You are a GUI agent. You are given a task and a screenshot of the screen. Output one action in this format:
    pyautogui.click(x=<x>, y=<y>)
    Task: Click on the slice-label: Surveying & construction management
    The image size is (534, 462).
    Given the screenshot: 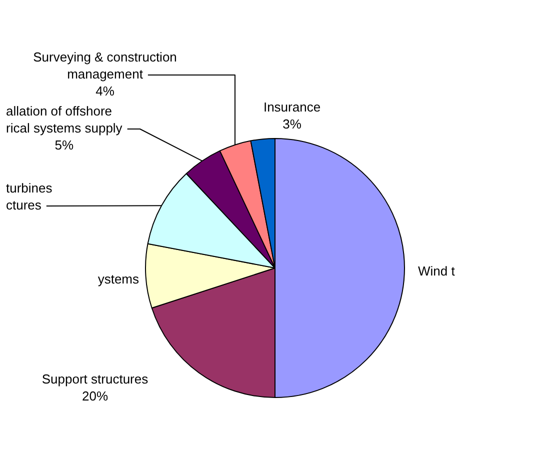 What is the action you would take?
    pyautogui.click(x=105, y=66)
    